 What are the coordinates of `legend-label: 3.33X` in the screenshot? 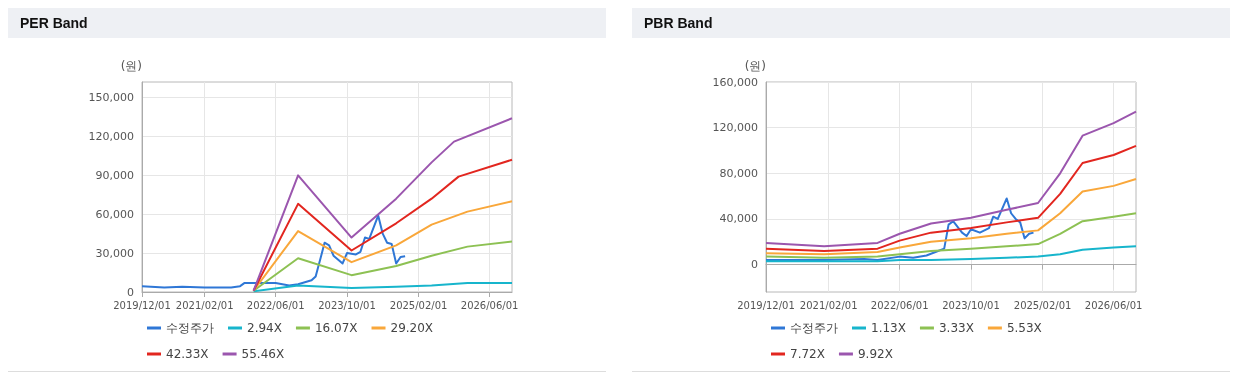 It's located at (956, 328).